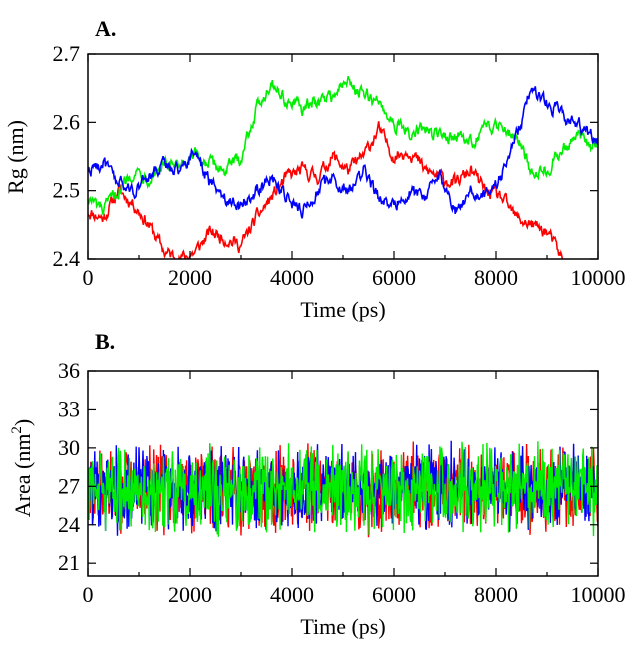  Describe the element at coordinates (22, 422) in the screenshot. I see `panel-b-ylabel-close: )` at that location.